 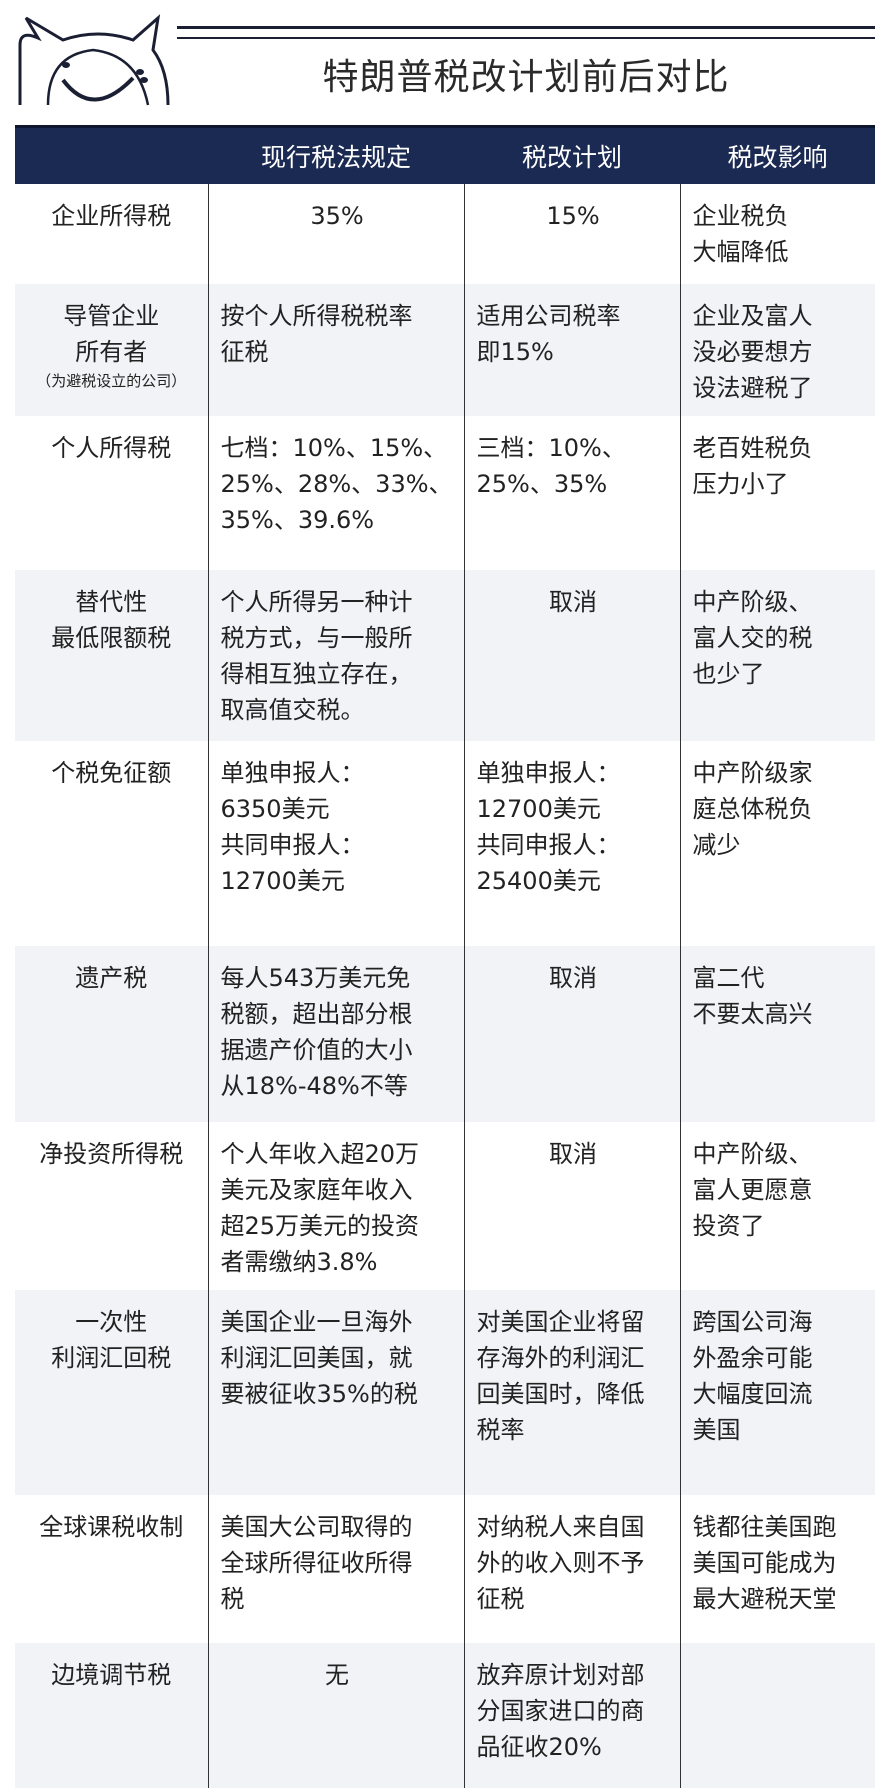 I want to click on cell-current-text: 每人543万美元免 税额，超出部分根 据遗产价值的大小 从18%-48%不等, so click(x=316, y=1032).